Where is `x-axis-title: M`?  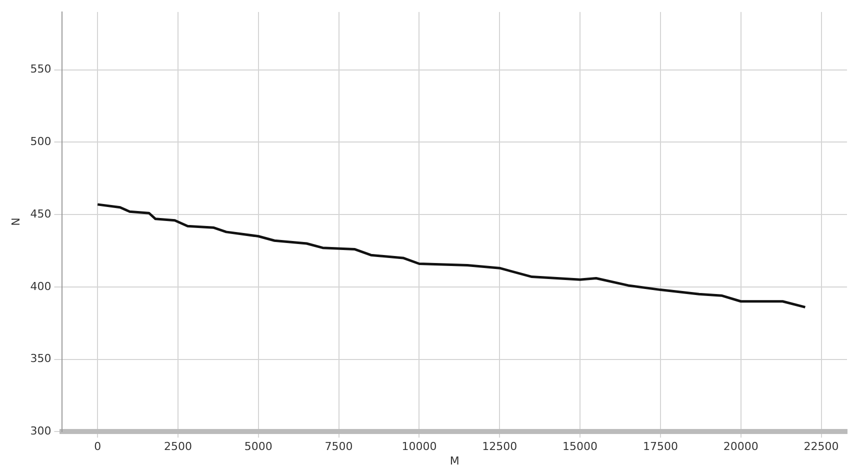 x-axis-title: M is located at coordinates (455, 461).